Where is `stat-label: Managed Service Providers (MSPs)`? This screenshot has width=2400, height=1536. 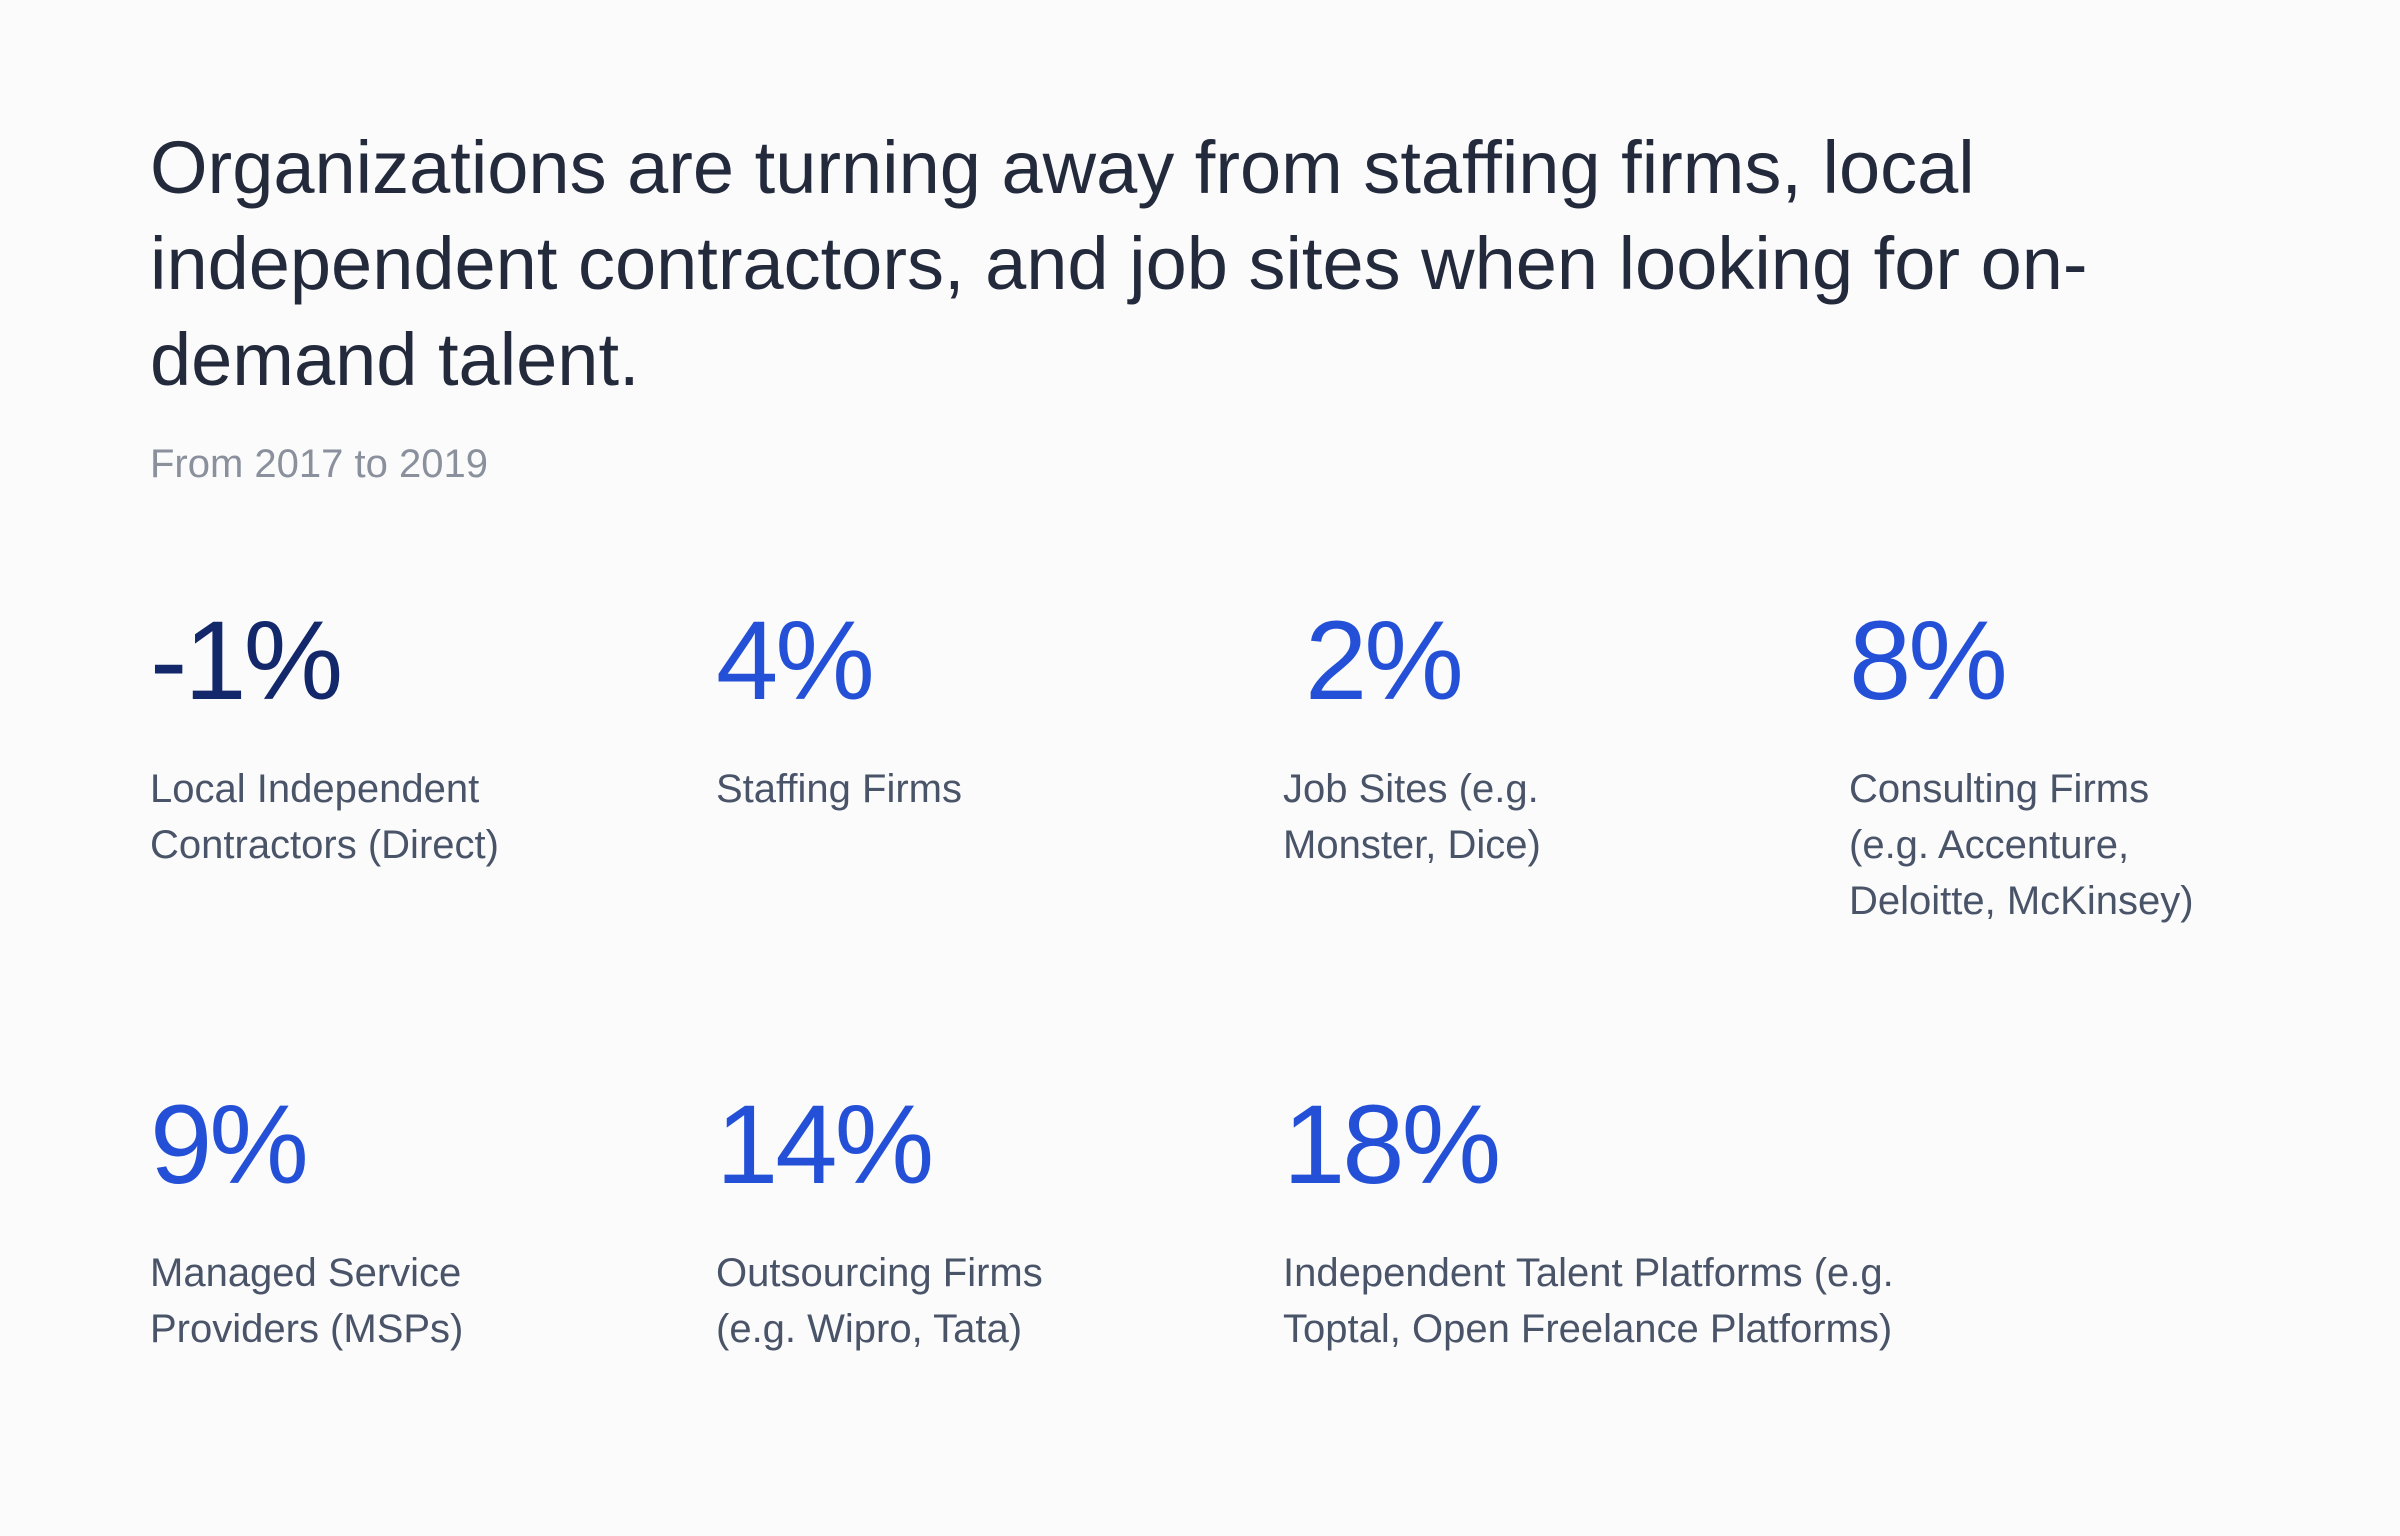
stat-label: Managed Service Providers (MSPs) is located at coordinates (420, 1301).